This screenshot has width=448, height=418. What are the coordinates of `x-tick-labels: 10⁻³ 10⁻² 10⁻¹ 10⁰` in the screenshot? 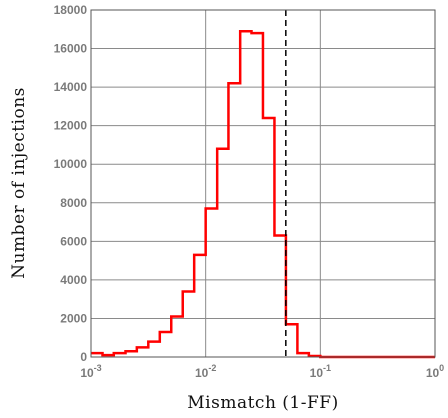 It's located at (262, 371).